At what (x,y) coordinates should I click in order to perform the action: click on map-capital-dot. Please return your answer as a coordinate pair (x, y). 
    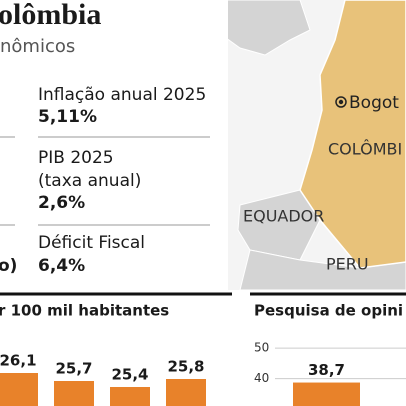
    Looking at the image, I should click on (341, 102).